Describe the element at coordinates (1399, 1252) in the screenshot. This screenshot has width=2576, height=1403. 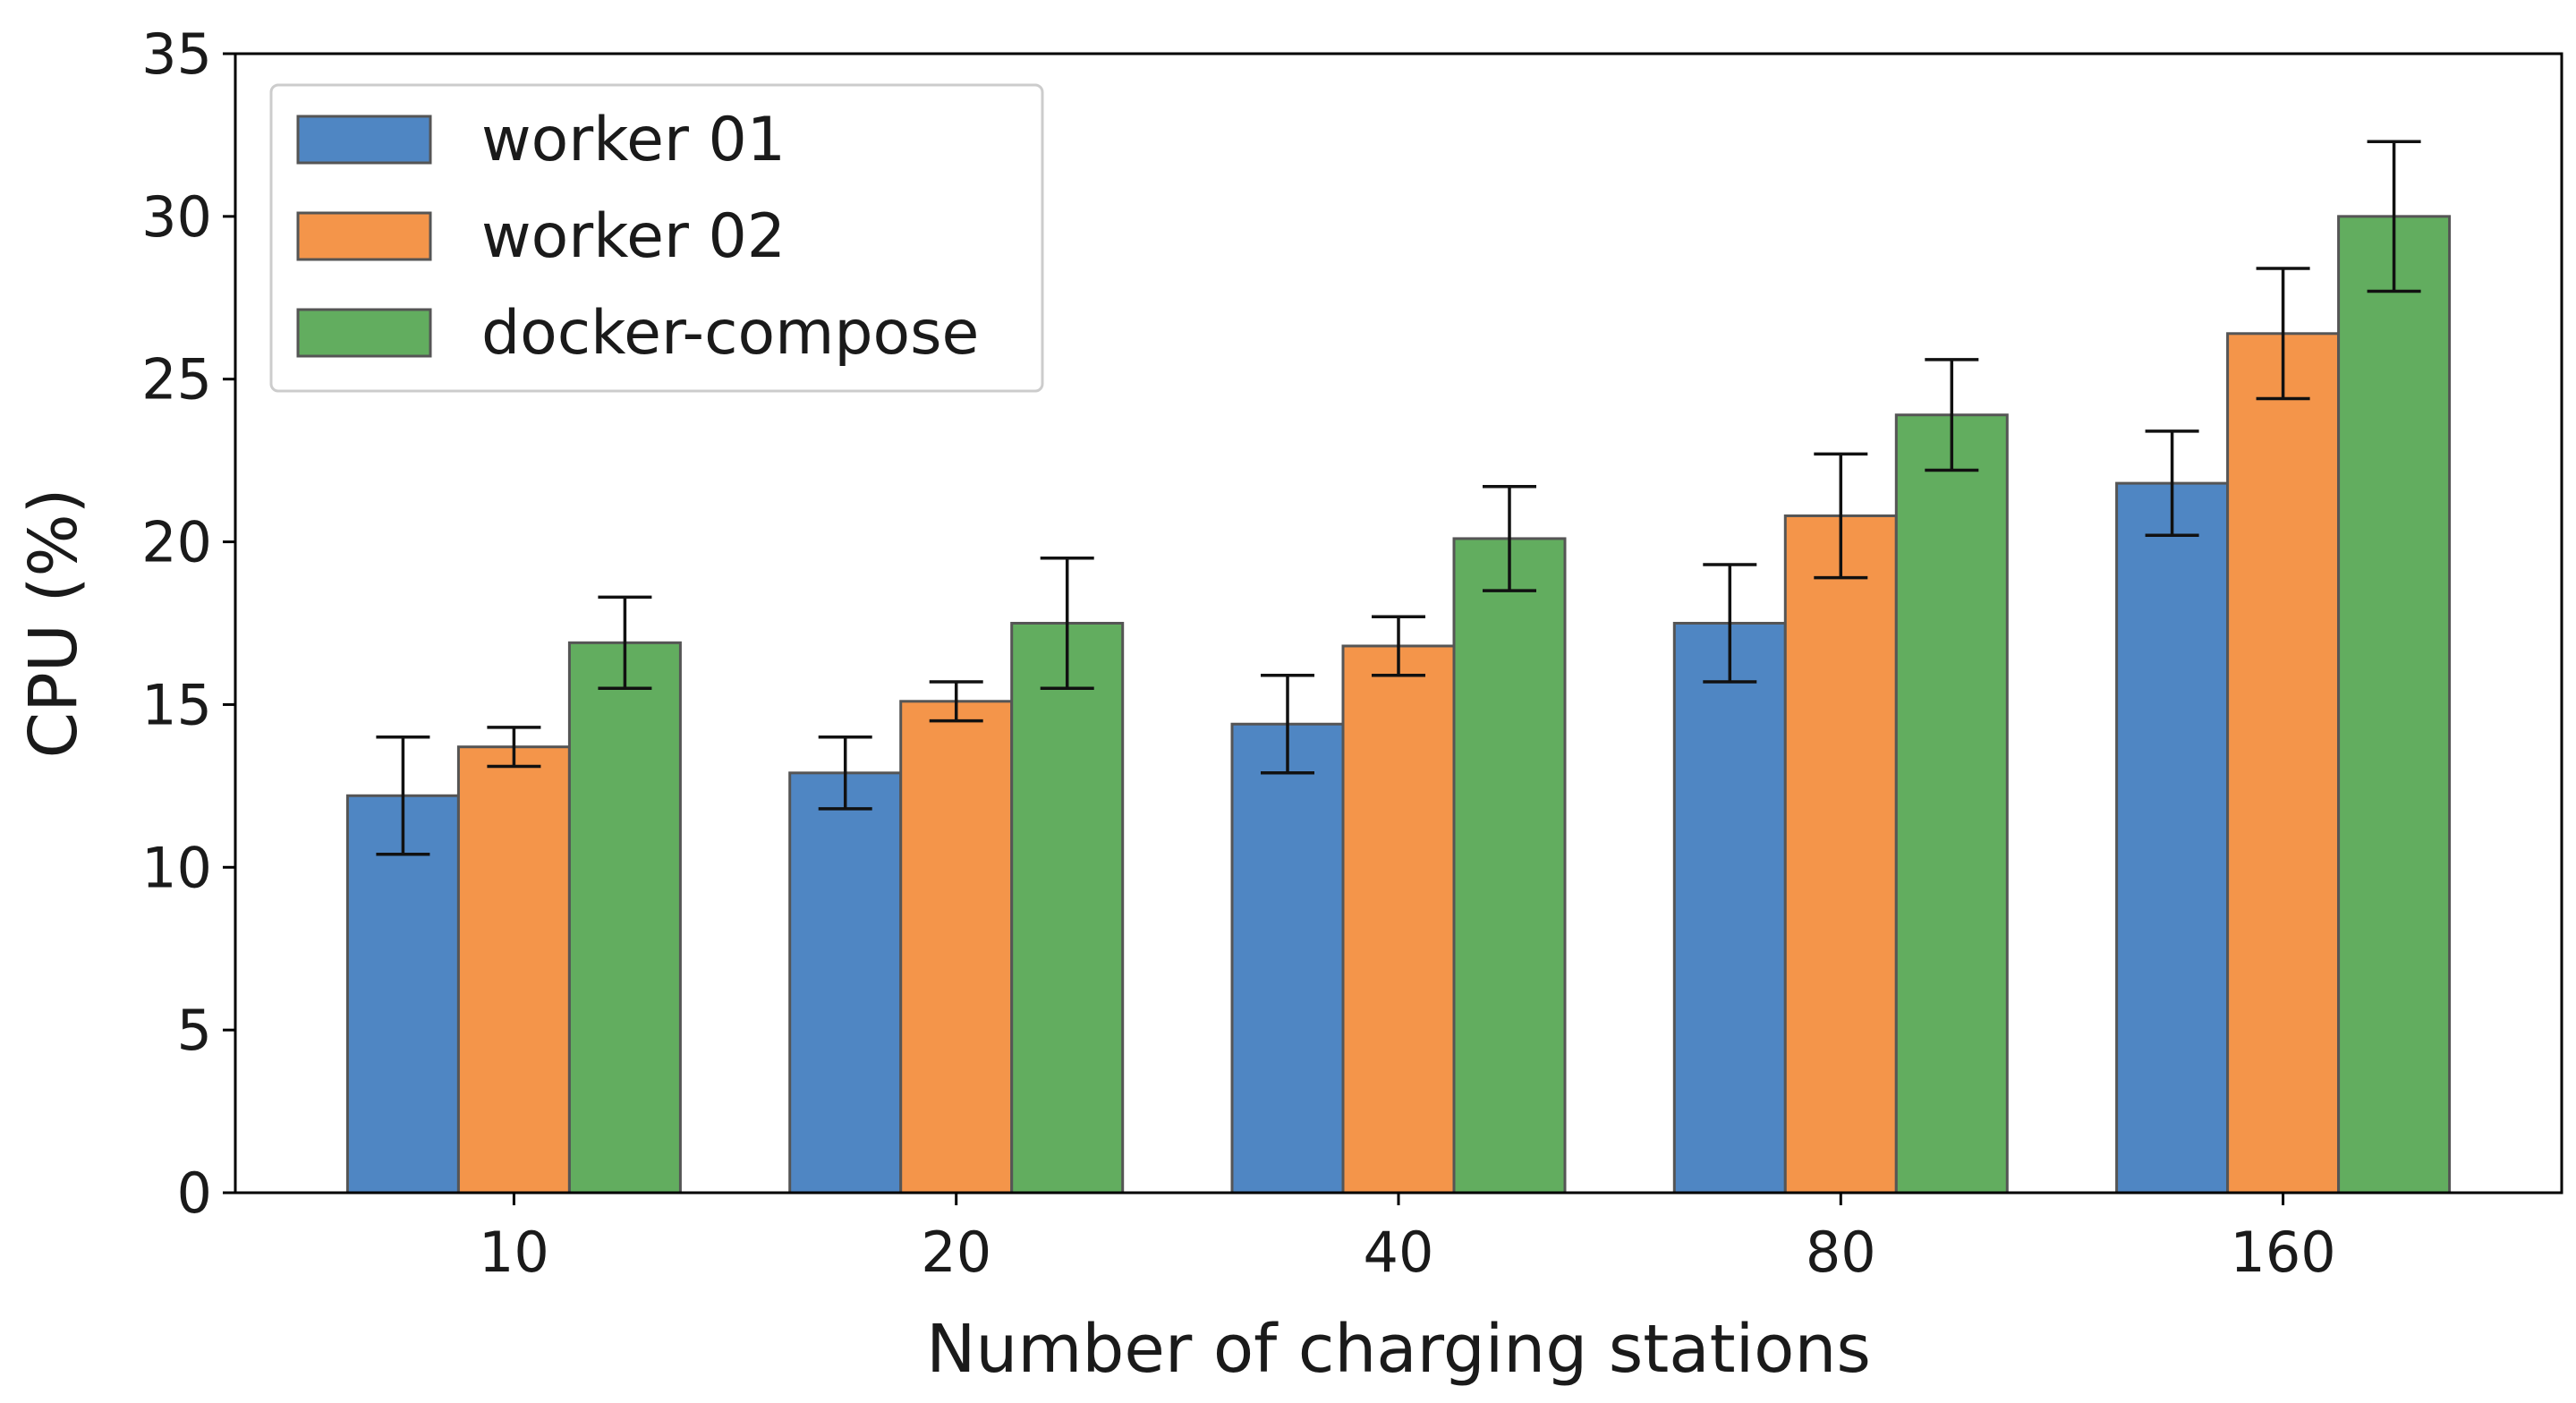
I see `x-tick-label: 40` at that location.